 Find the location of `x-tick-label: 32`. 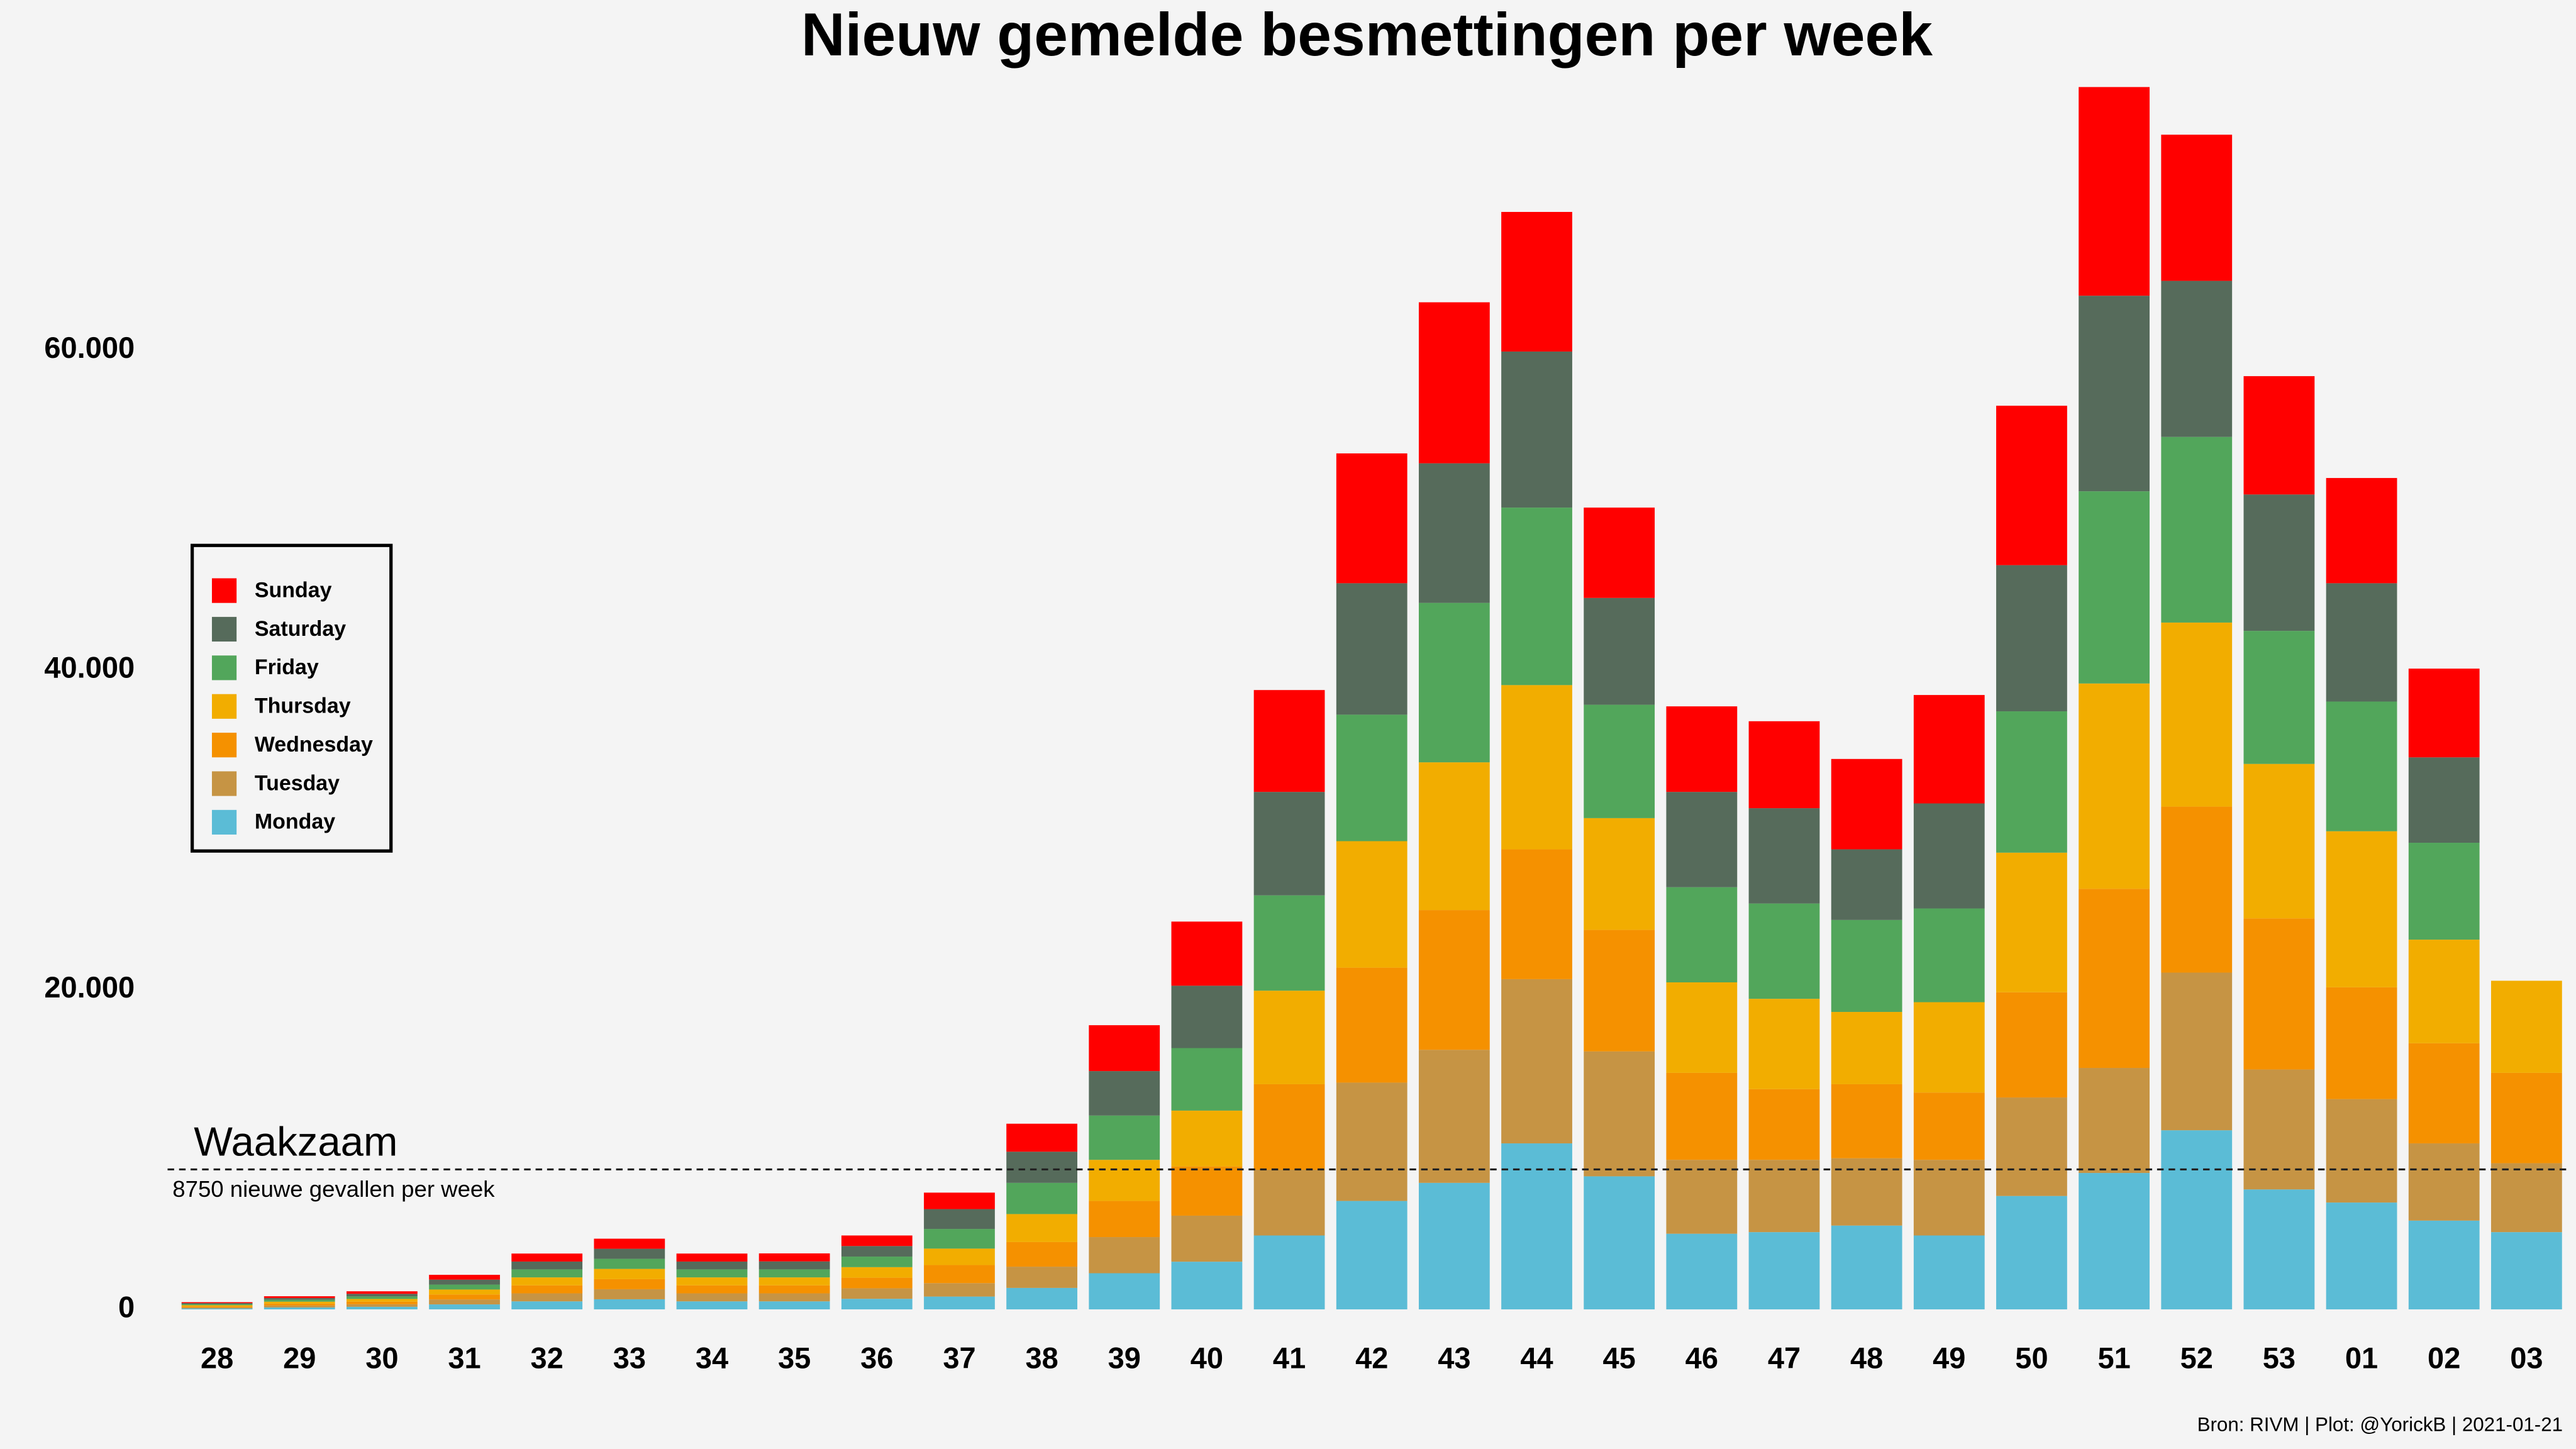

x-tick-label: 32 is located at coordinates (547, 1357).